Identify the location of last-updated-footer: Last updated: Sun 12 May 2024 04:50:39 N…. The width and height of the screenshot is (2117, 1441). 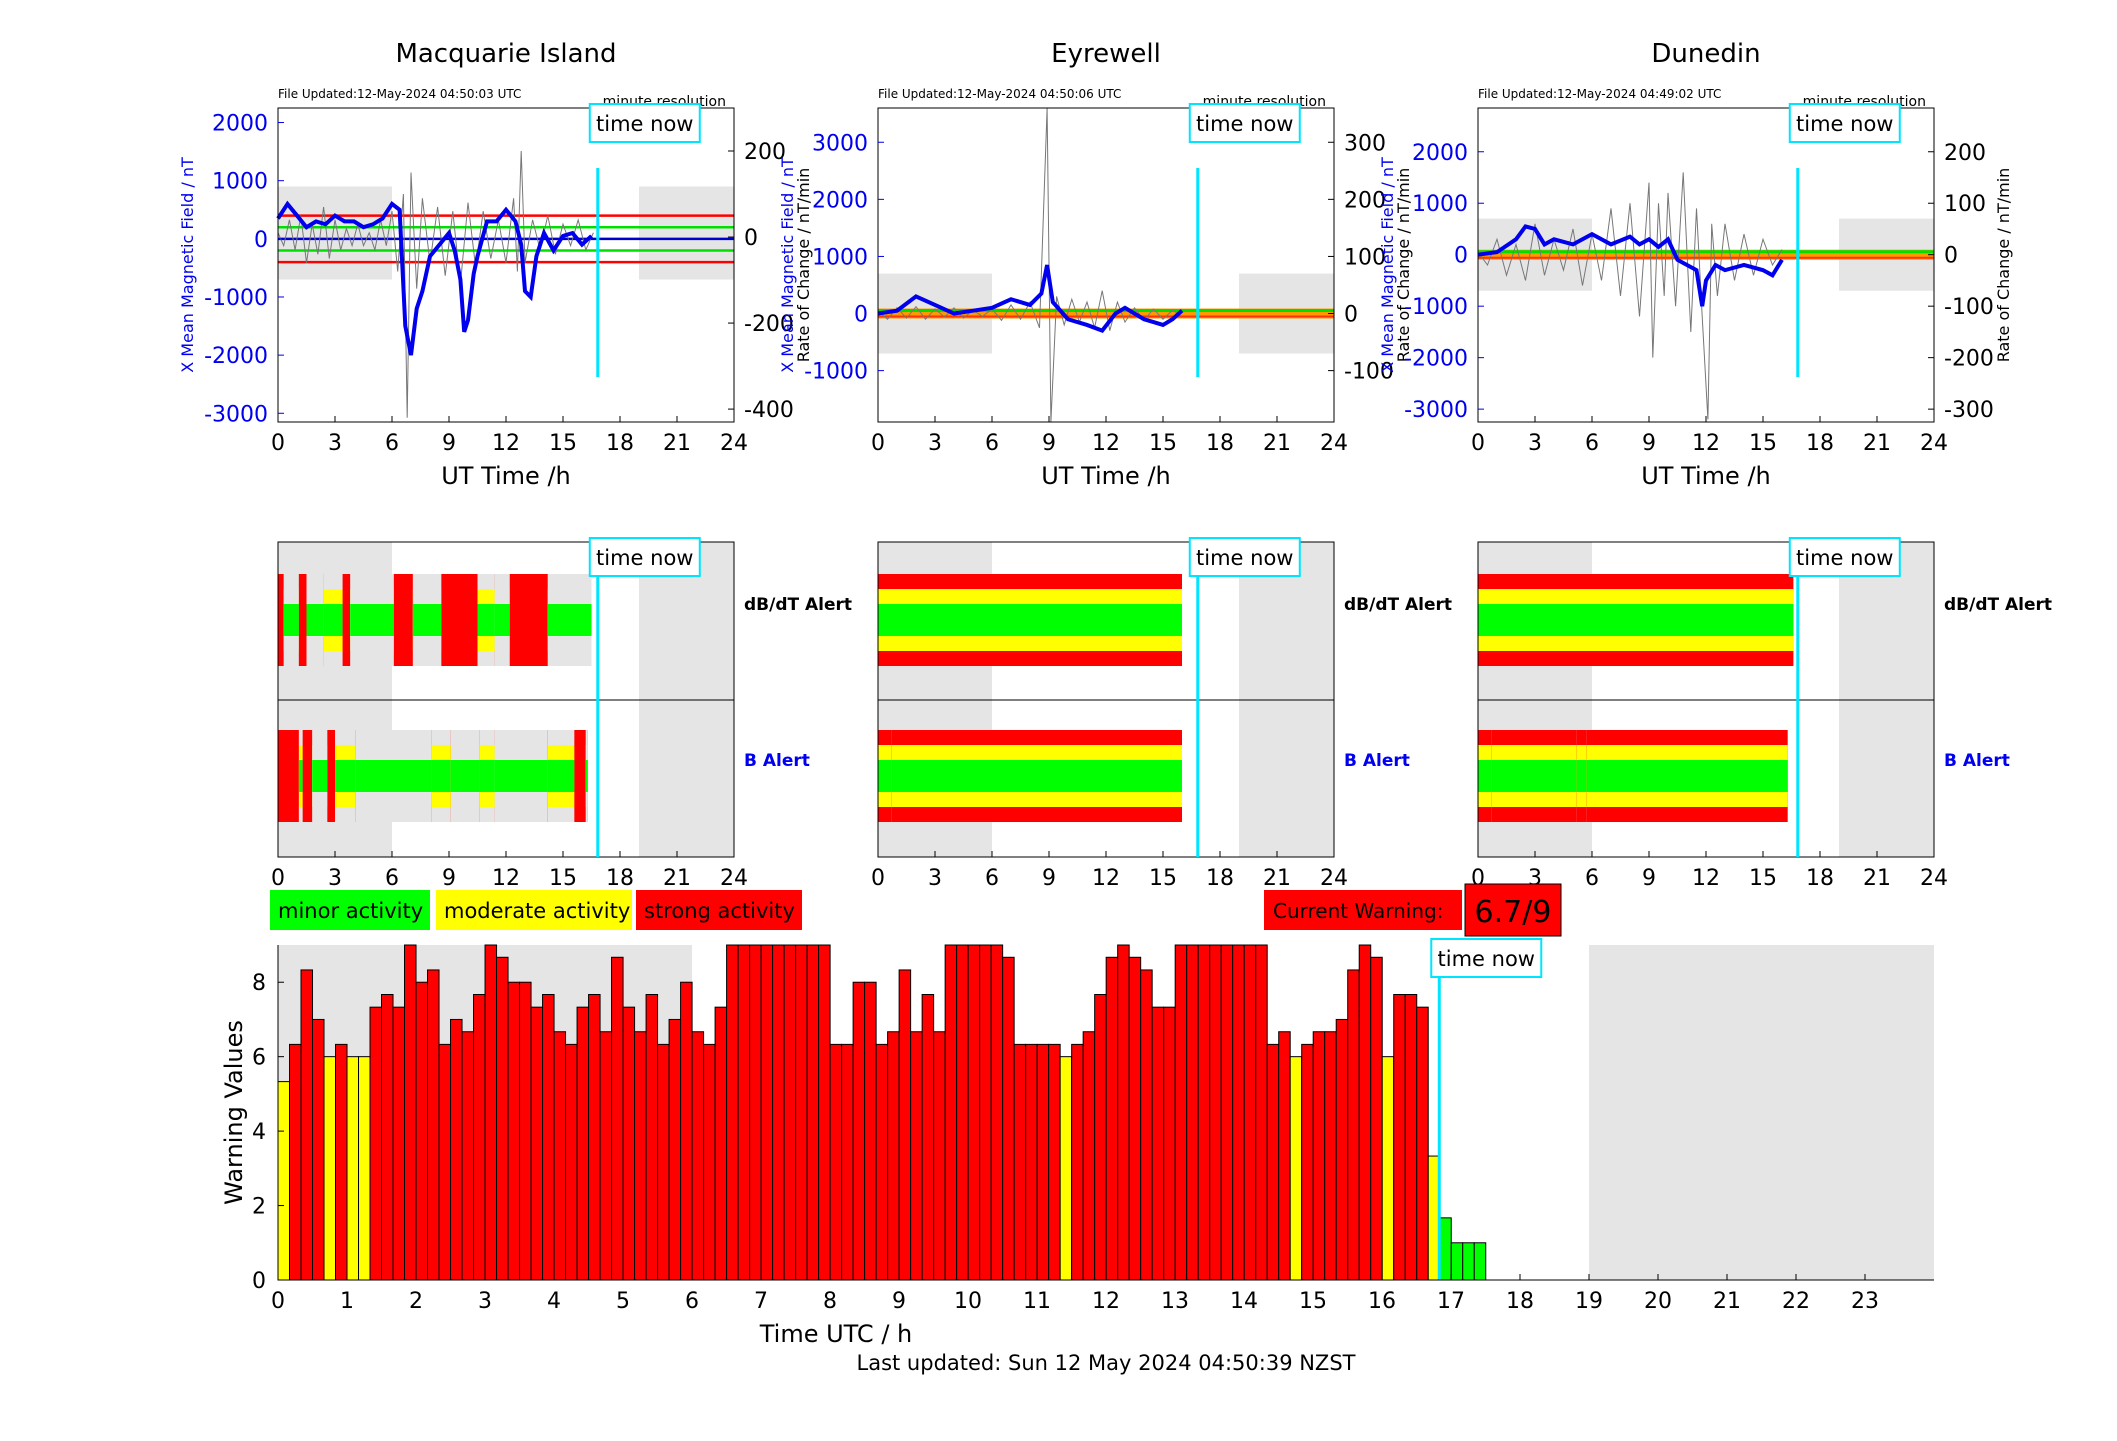
(1106, 1363).